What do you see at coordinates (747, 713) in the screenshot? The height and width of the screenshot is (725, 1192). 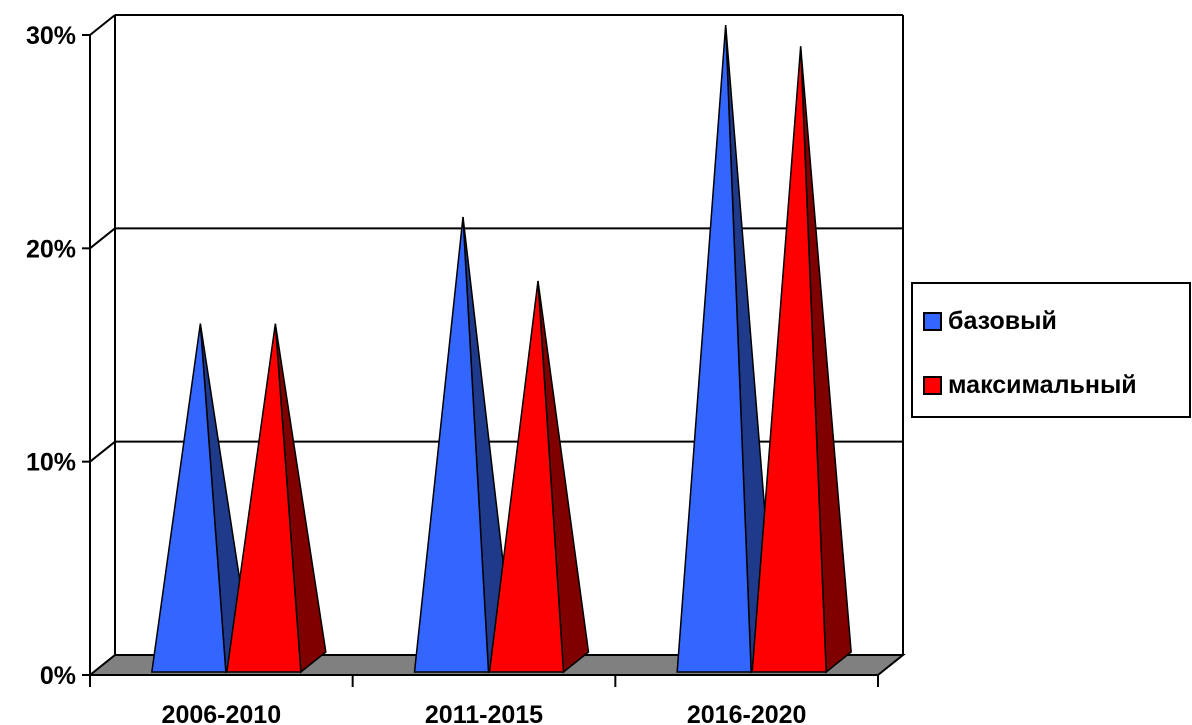 I see `x-tick-label: 2016-2020` at bounding box center [747, 713].